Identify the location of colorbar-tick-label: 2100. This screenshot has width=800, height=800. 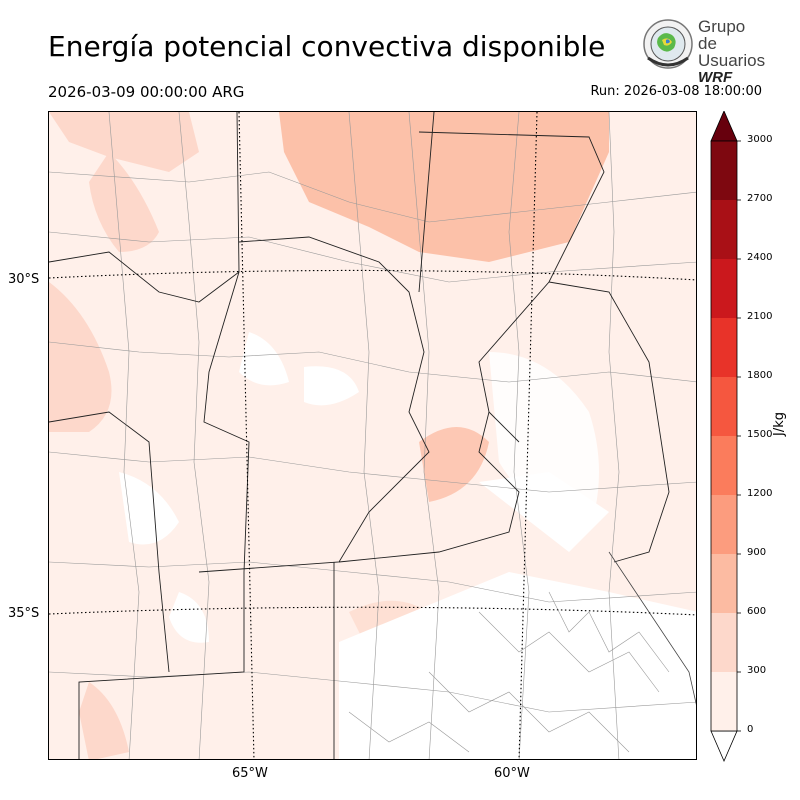
(760, 316).